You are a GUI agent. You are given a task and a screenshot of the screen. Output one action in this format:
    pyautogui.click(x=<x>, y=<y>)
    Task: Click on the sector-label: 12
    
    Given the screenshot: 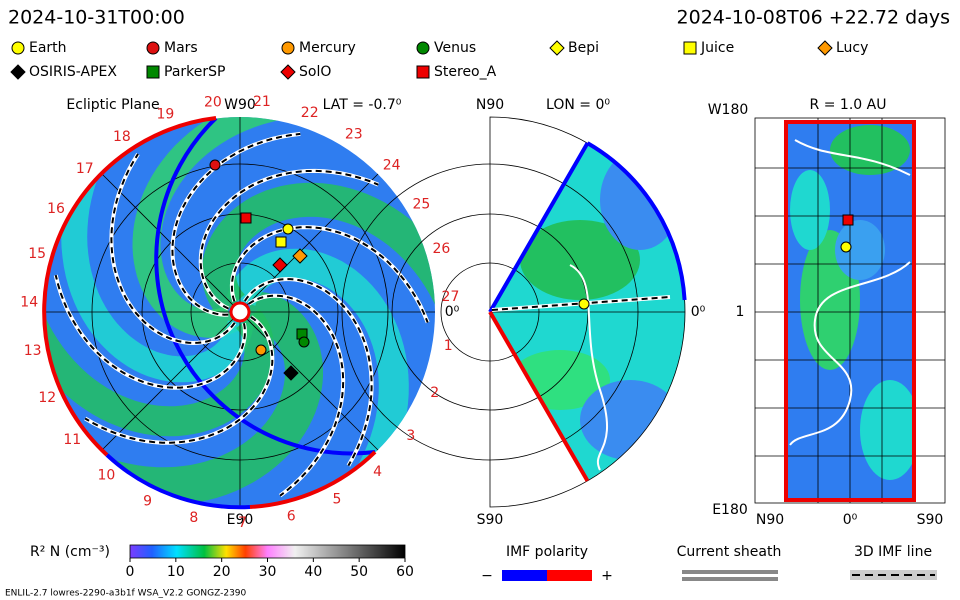 What is the action you would take?
    pyautogui.click(x=47, y=398)
    